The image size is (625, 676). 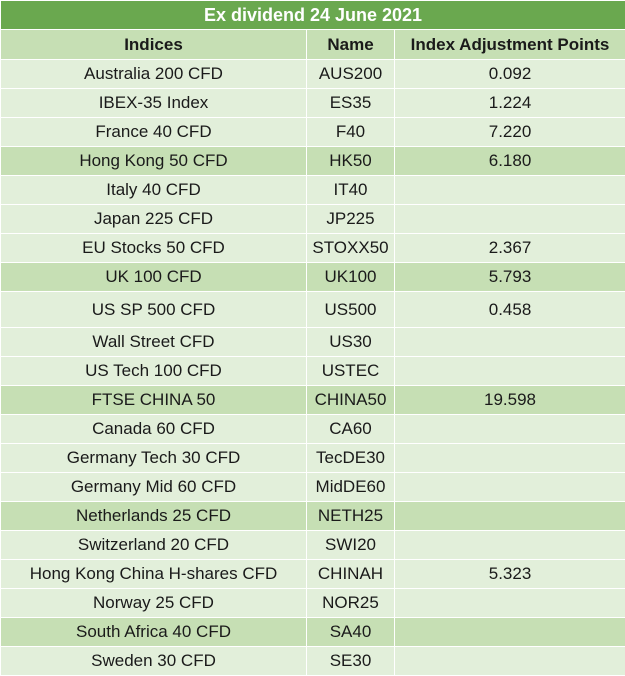 I want to click on symbol-cell: NOR25, so click(x=350, y=603).